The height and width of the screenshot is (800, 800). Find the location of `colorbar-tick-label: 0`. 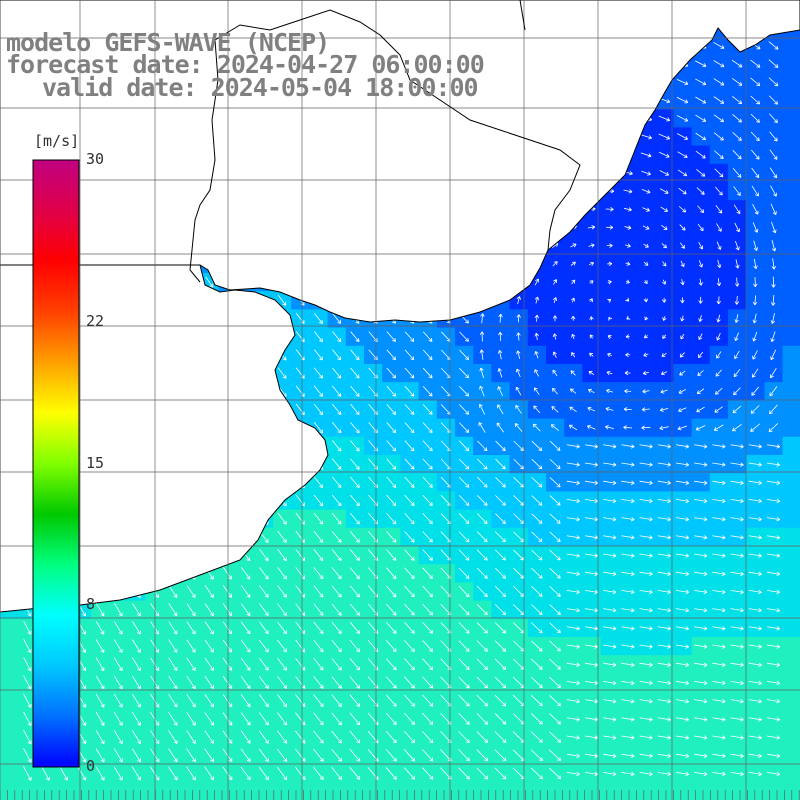

colorbar-tick-label: 0 is located at coordinates (91, 766).